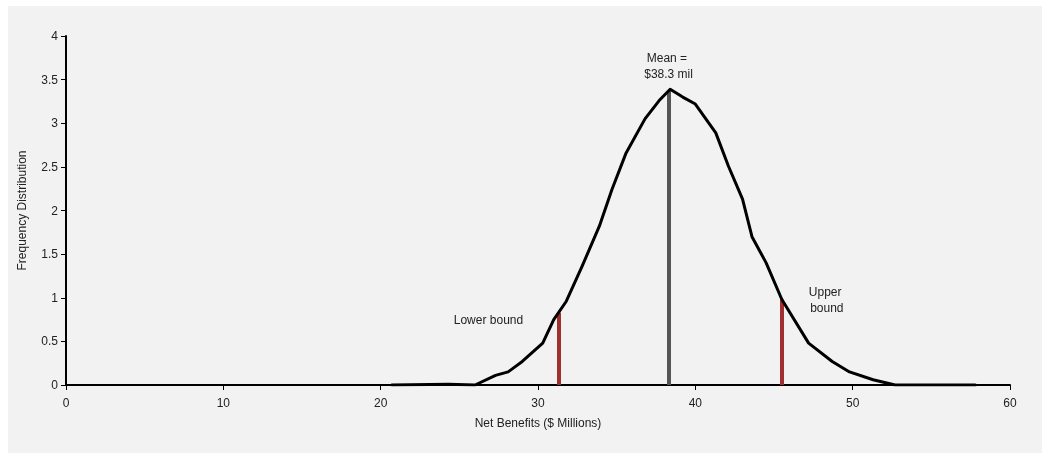 The image size is (1050, 459). I want to click on y-axis-title: Frequency Distribution, so click(22, 210).